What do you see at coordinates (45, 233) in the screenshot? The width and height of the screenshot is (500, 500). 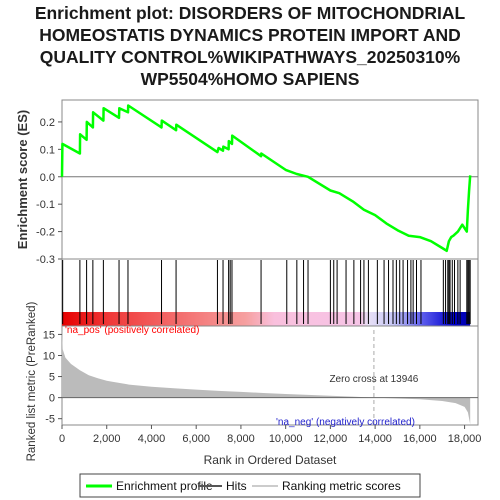 I see `es-y-tick-label: -0.2` at bounding box center [45, 233].